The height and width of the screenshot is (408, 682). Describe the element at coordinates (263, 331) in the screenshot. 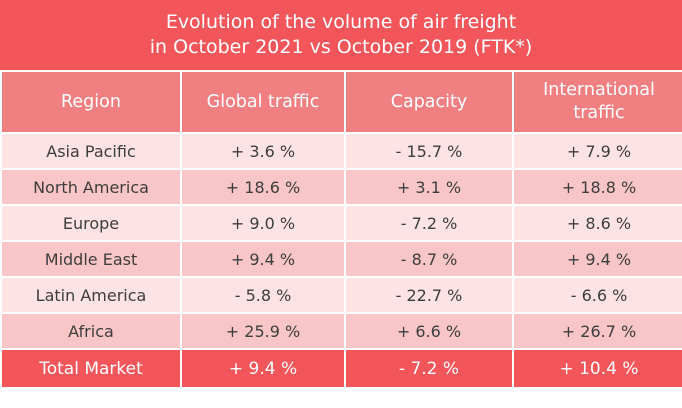

I see `global-traffic-cell: + 25.9 %` at that location.